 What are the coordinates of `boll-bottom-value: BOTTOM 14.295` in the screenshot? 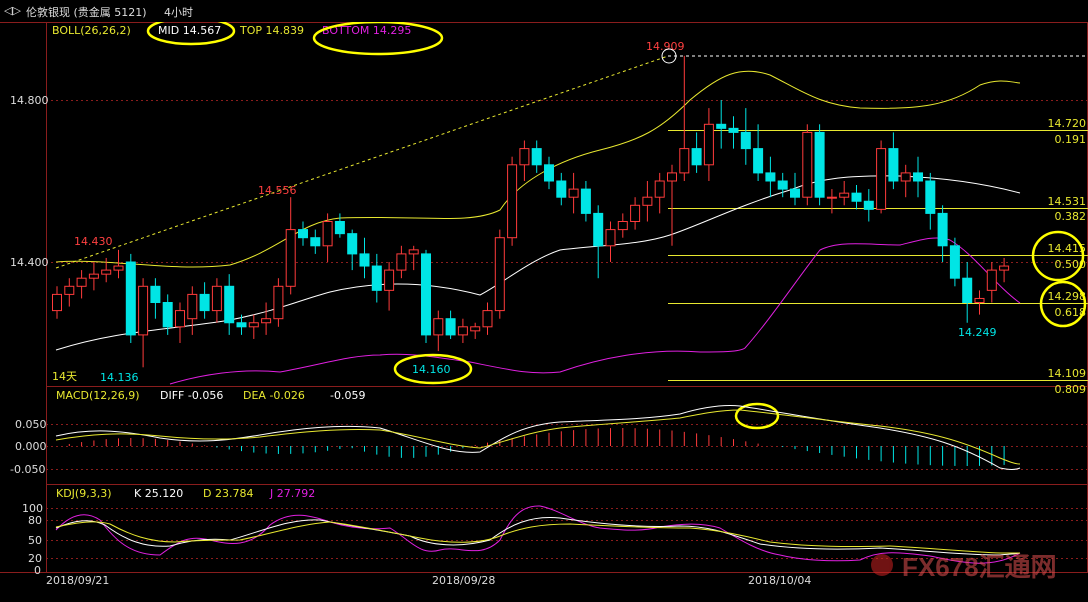 It's located at (366, 30).